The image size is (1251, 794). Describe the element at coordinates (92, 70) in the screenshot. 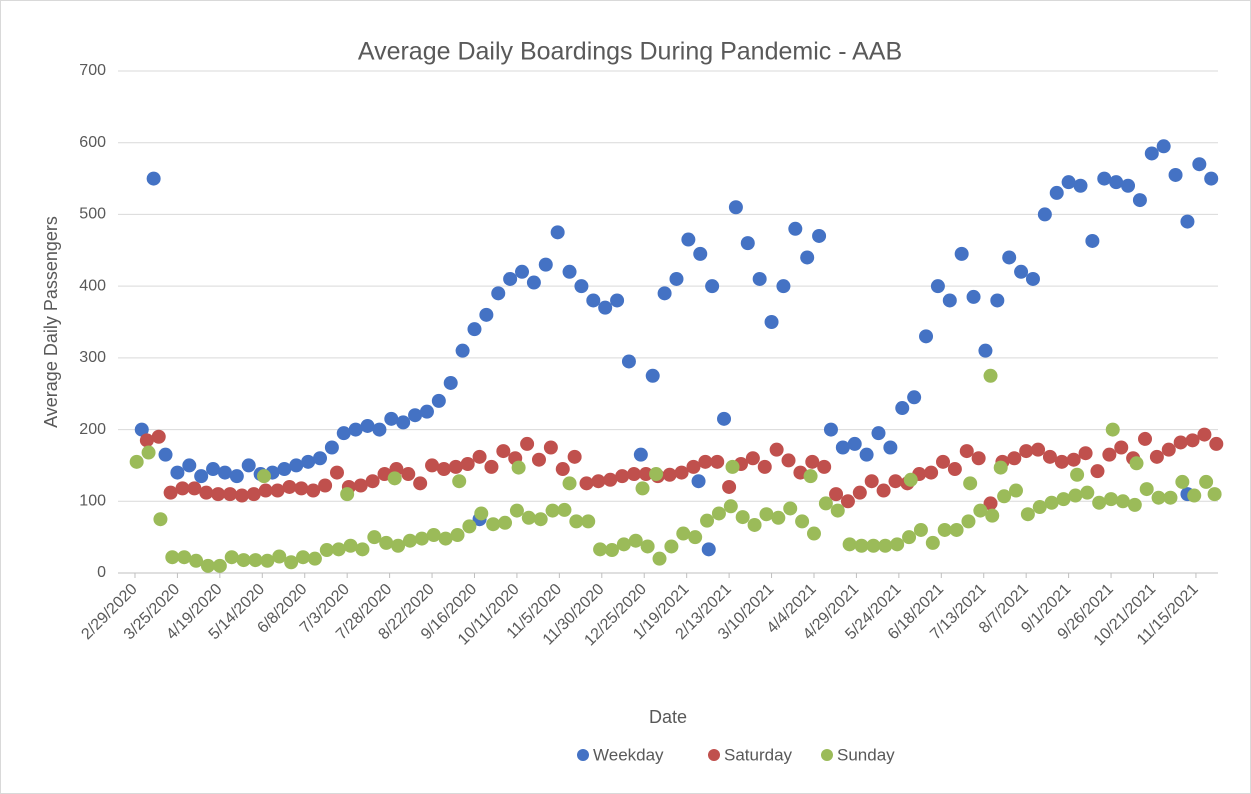

I see `y-tick-label: 700` at that location.